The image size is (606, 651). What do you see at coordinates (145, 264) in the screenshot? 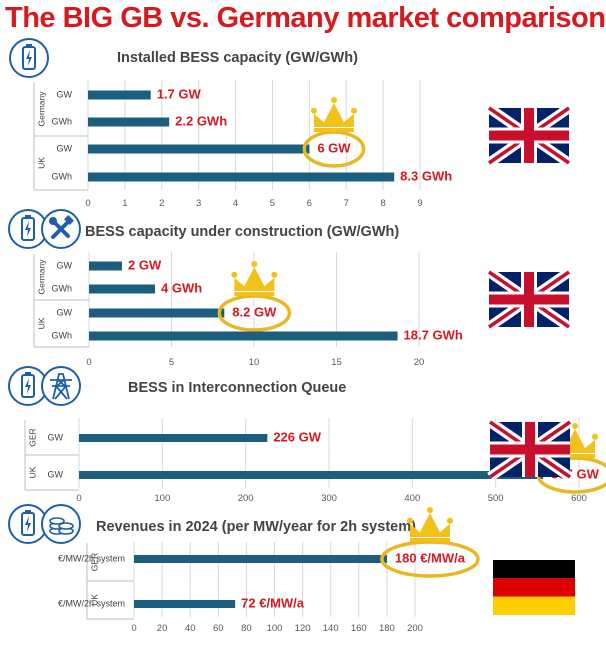
I see `data-label: 2 GW` at bounding box center [145, 264].